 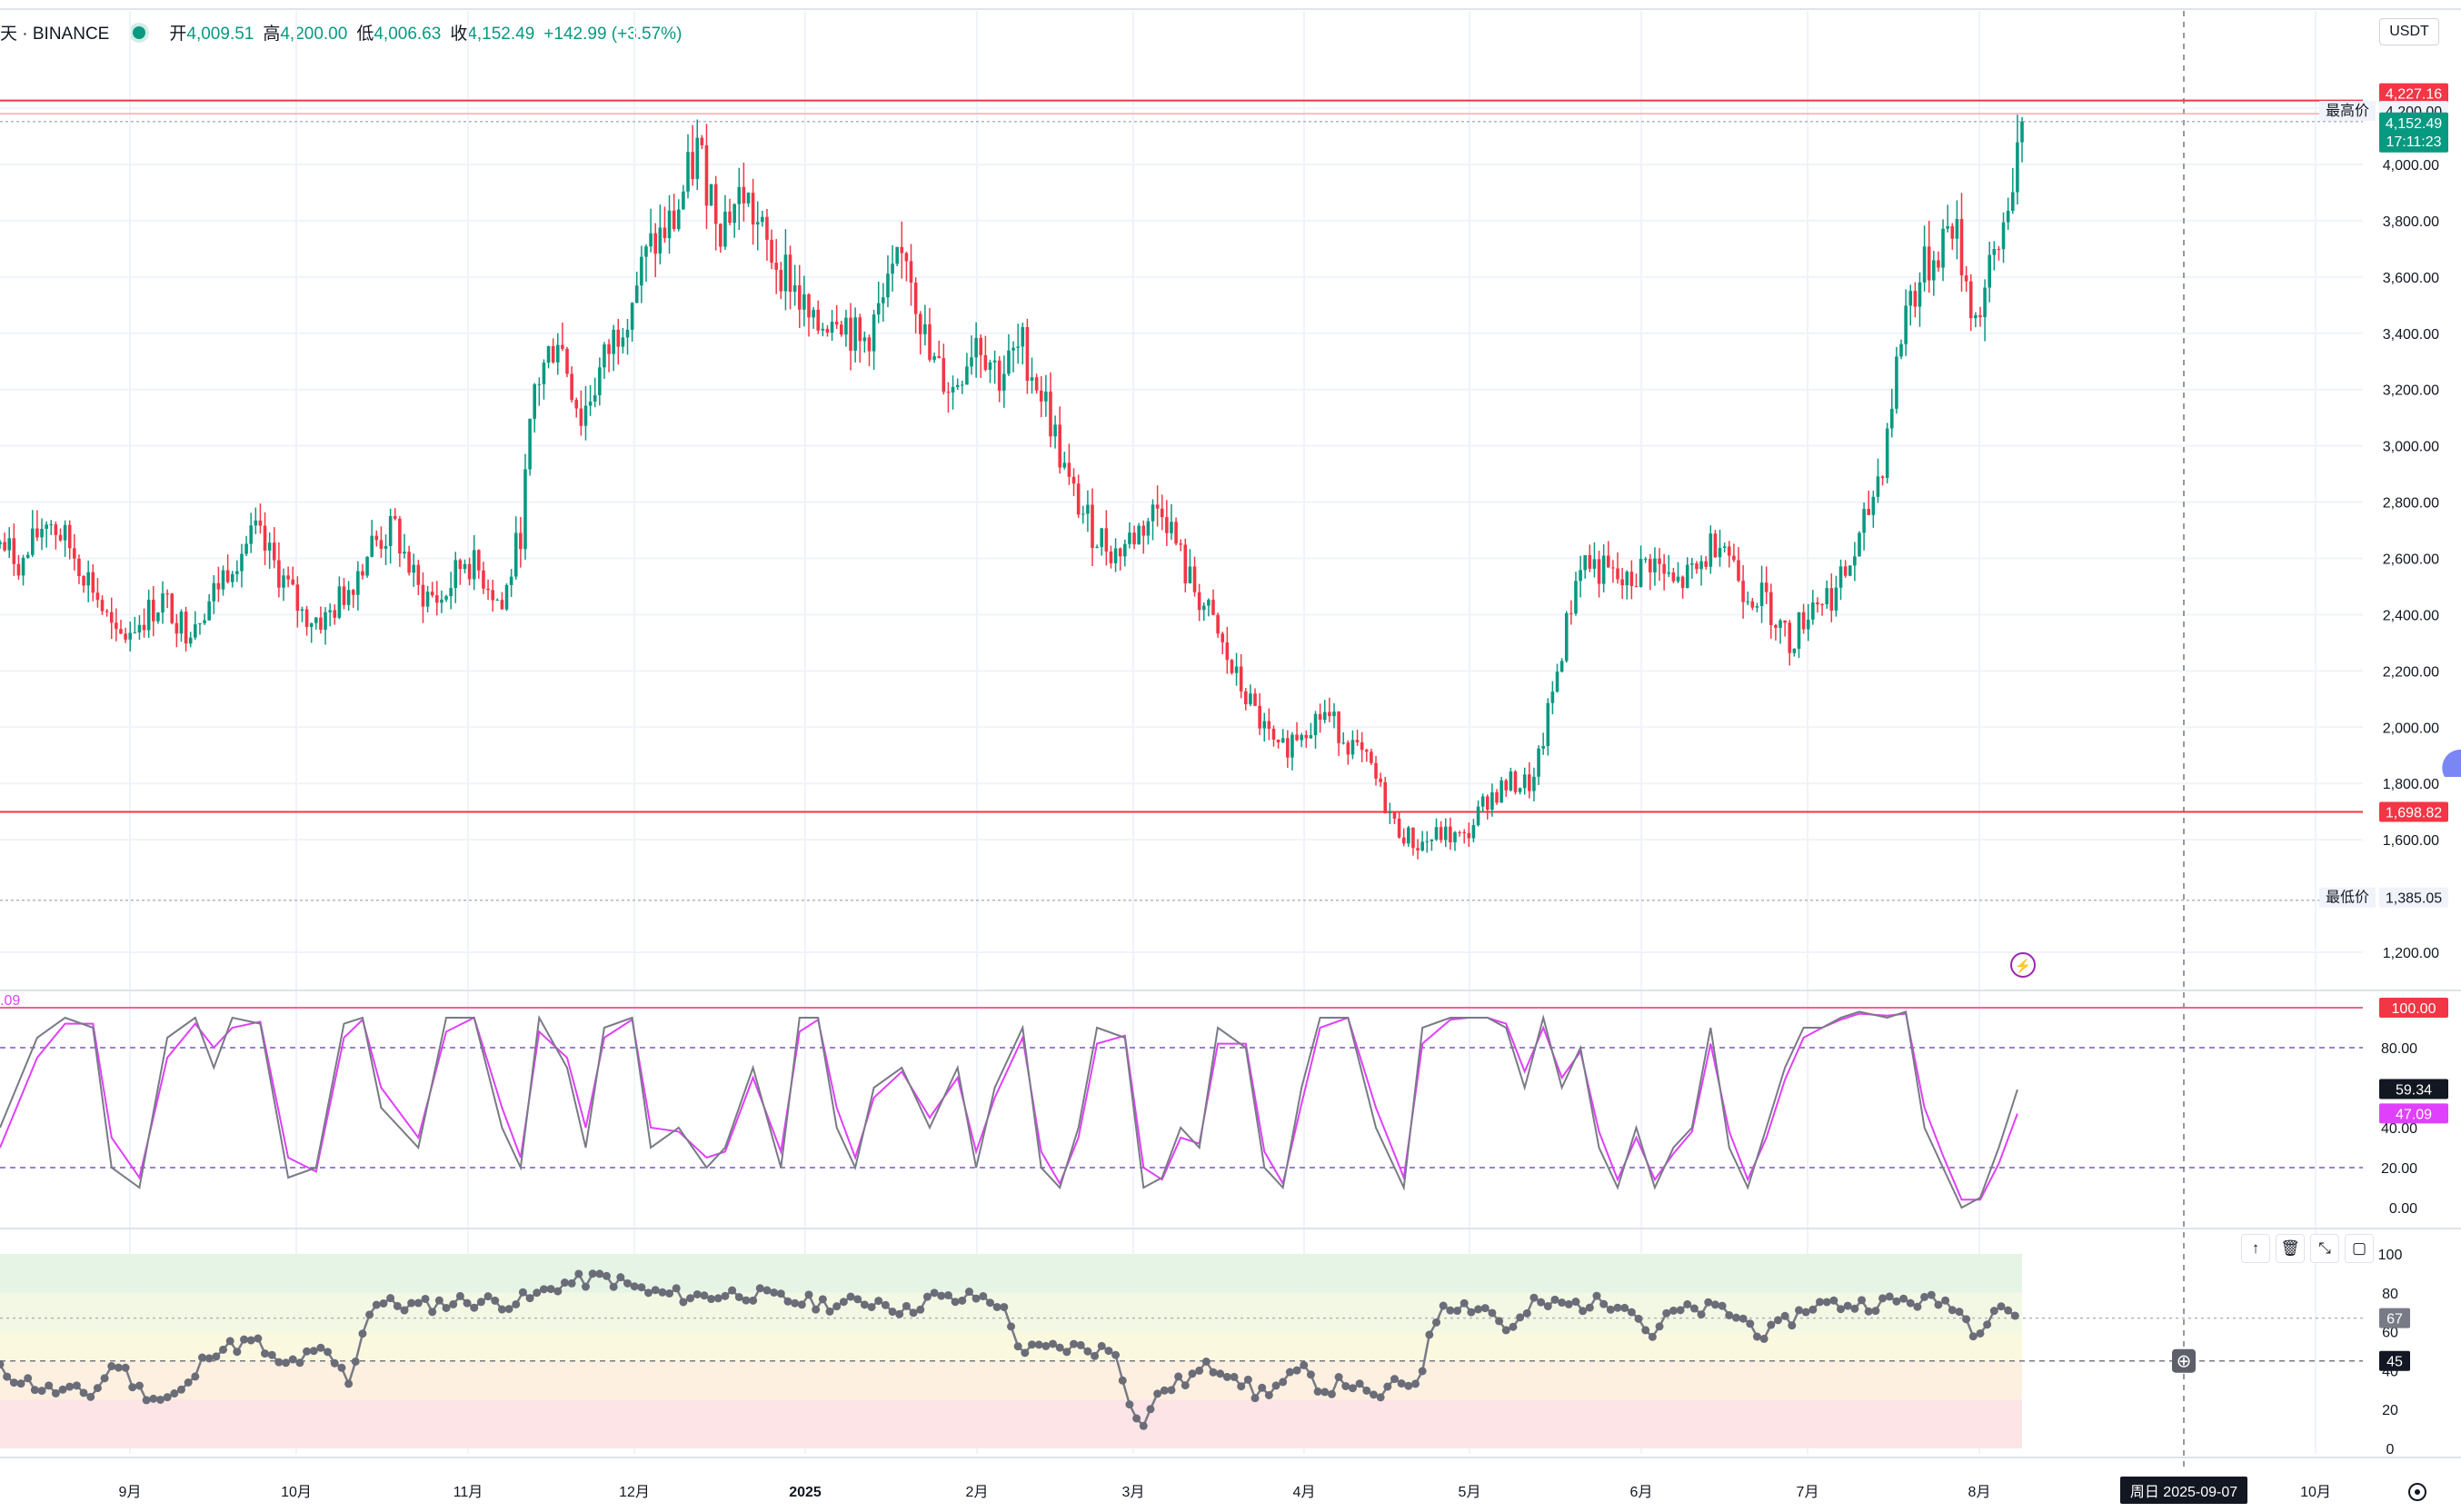 What do you see at coordinates (10, 1001) in the screenshot?
I see `stoch-legend-value: .09` at bounding box center [10, 1001].